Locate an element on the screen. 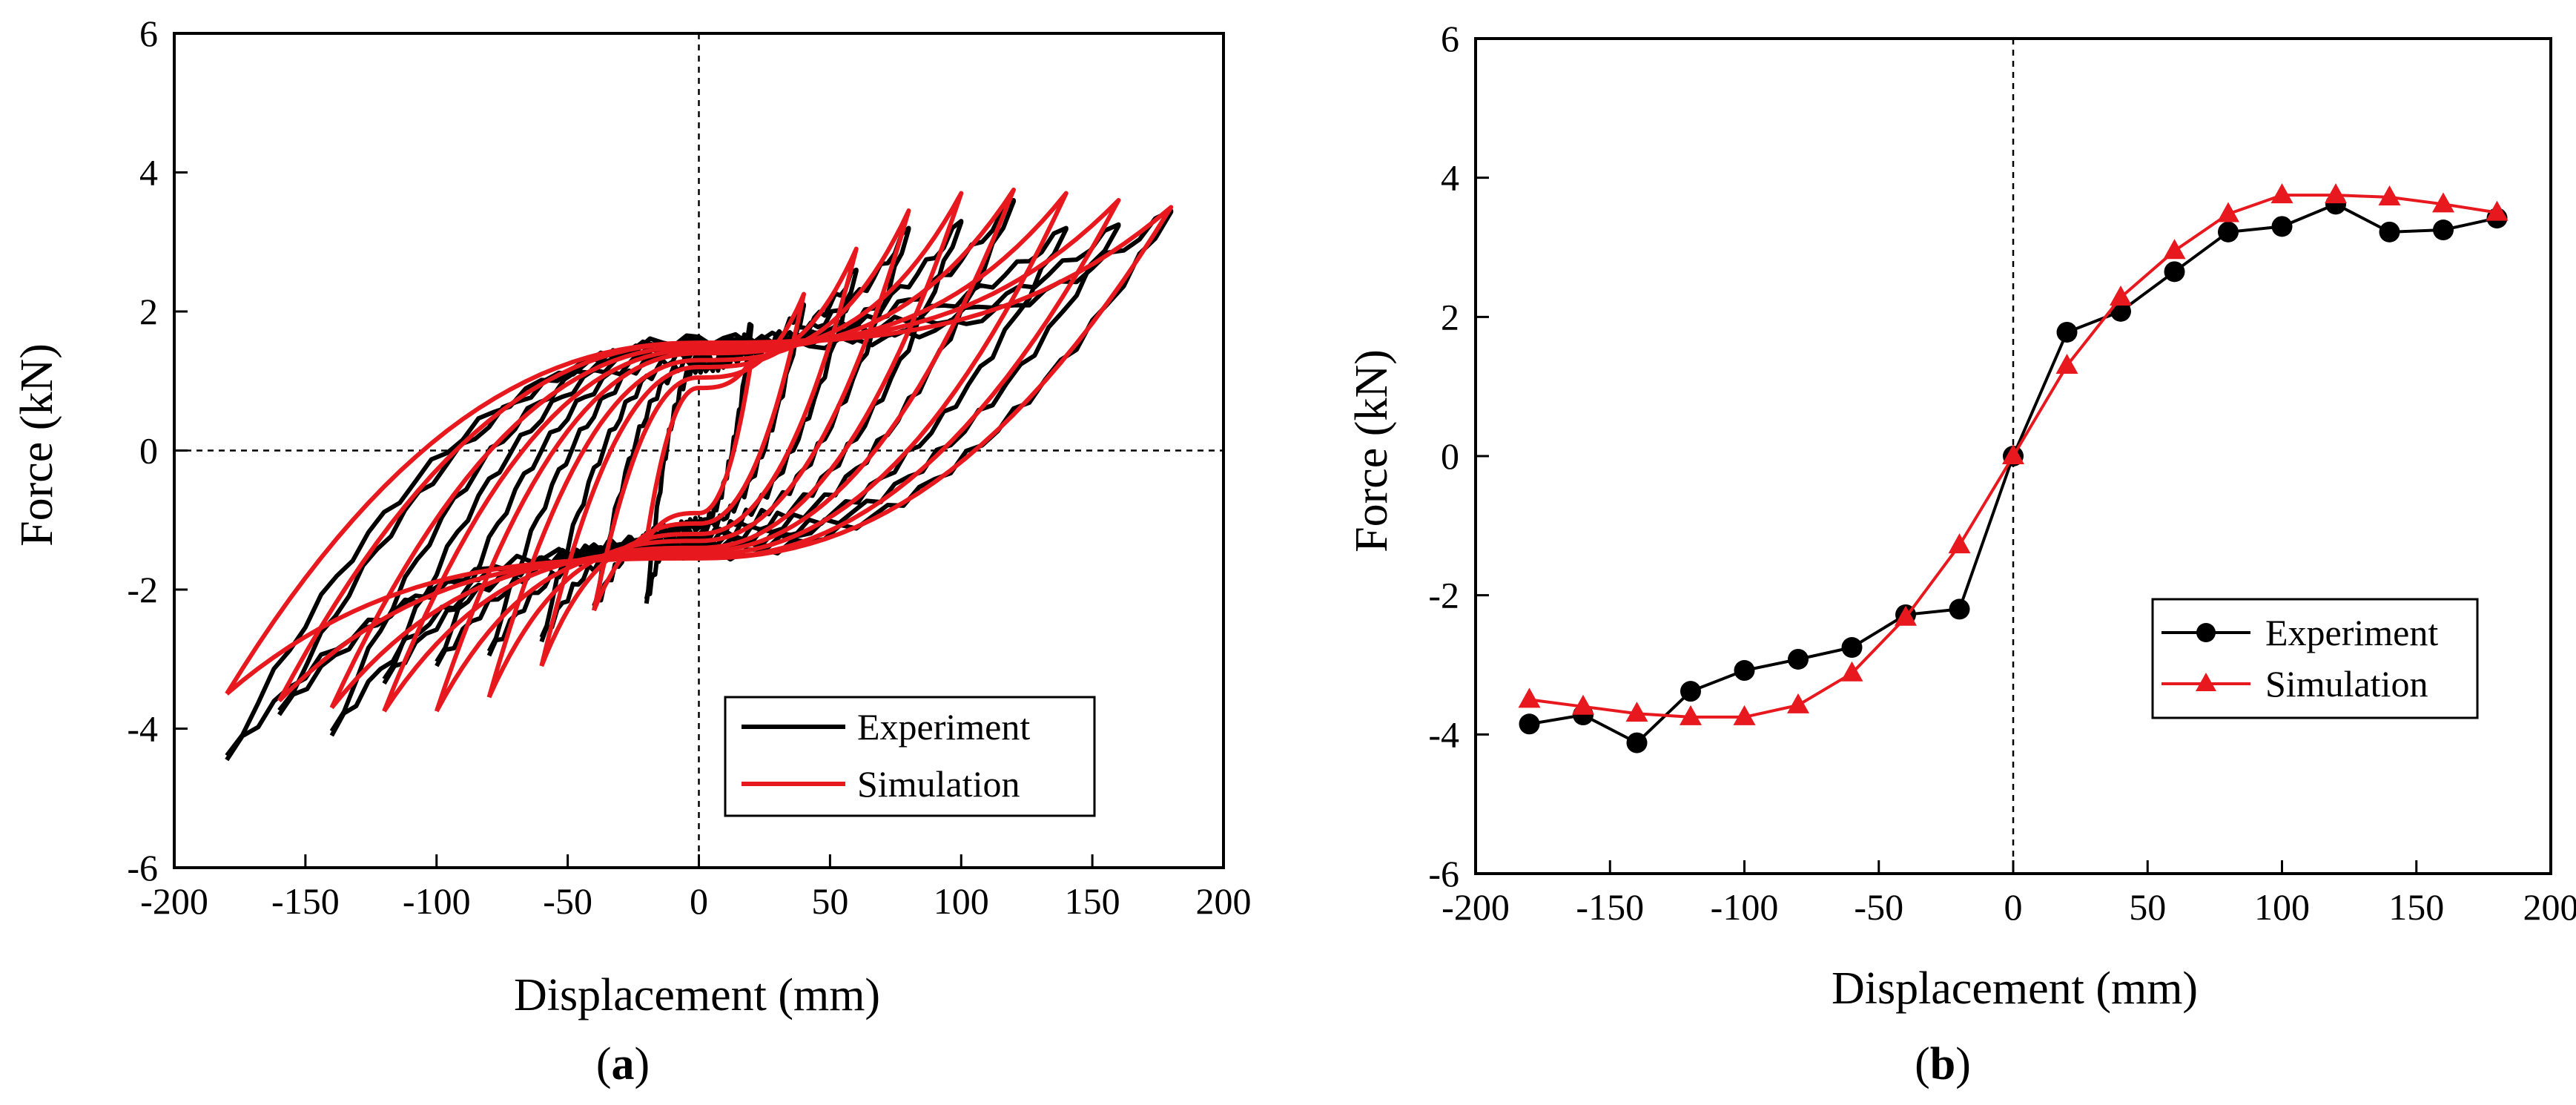 Image resolution: width=2576 pixels, height=1105 pixels. panel-a-x-ticks: -200 -150 -100 -50 0 50 100 150 200 is located at coordinates (696, 888).